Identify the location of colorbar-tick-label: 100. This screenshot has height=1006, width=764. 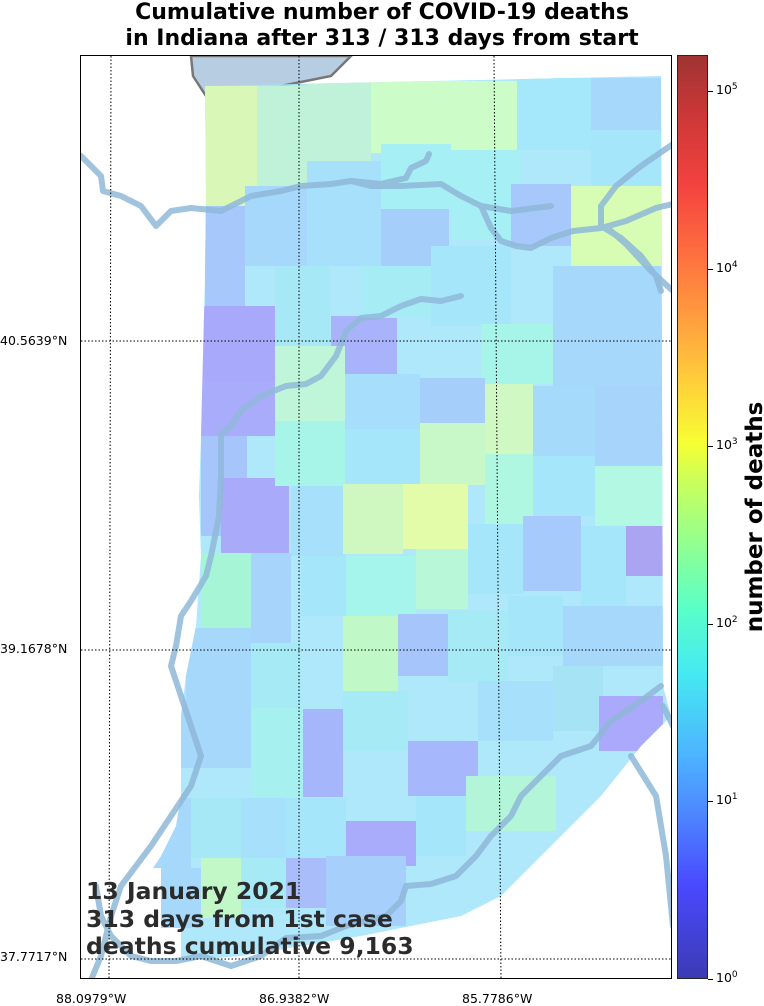
(727, 977).